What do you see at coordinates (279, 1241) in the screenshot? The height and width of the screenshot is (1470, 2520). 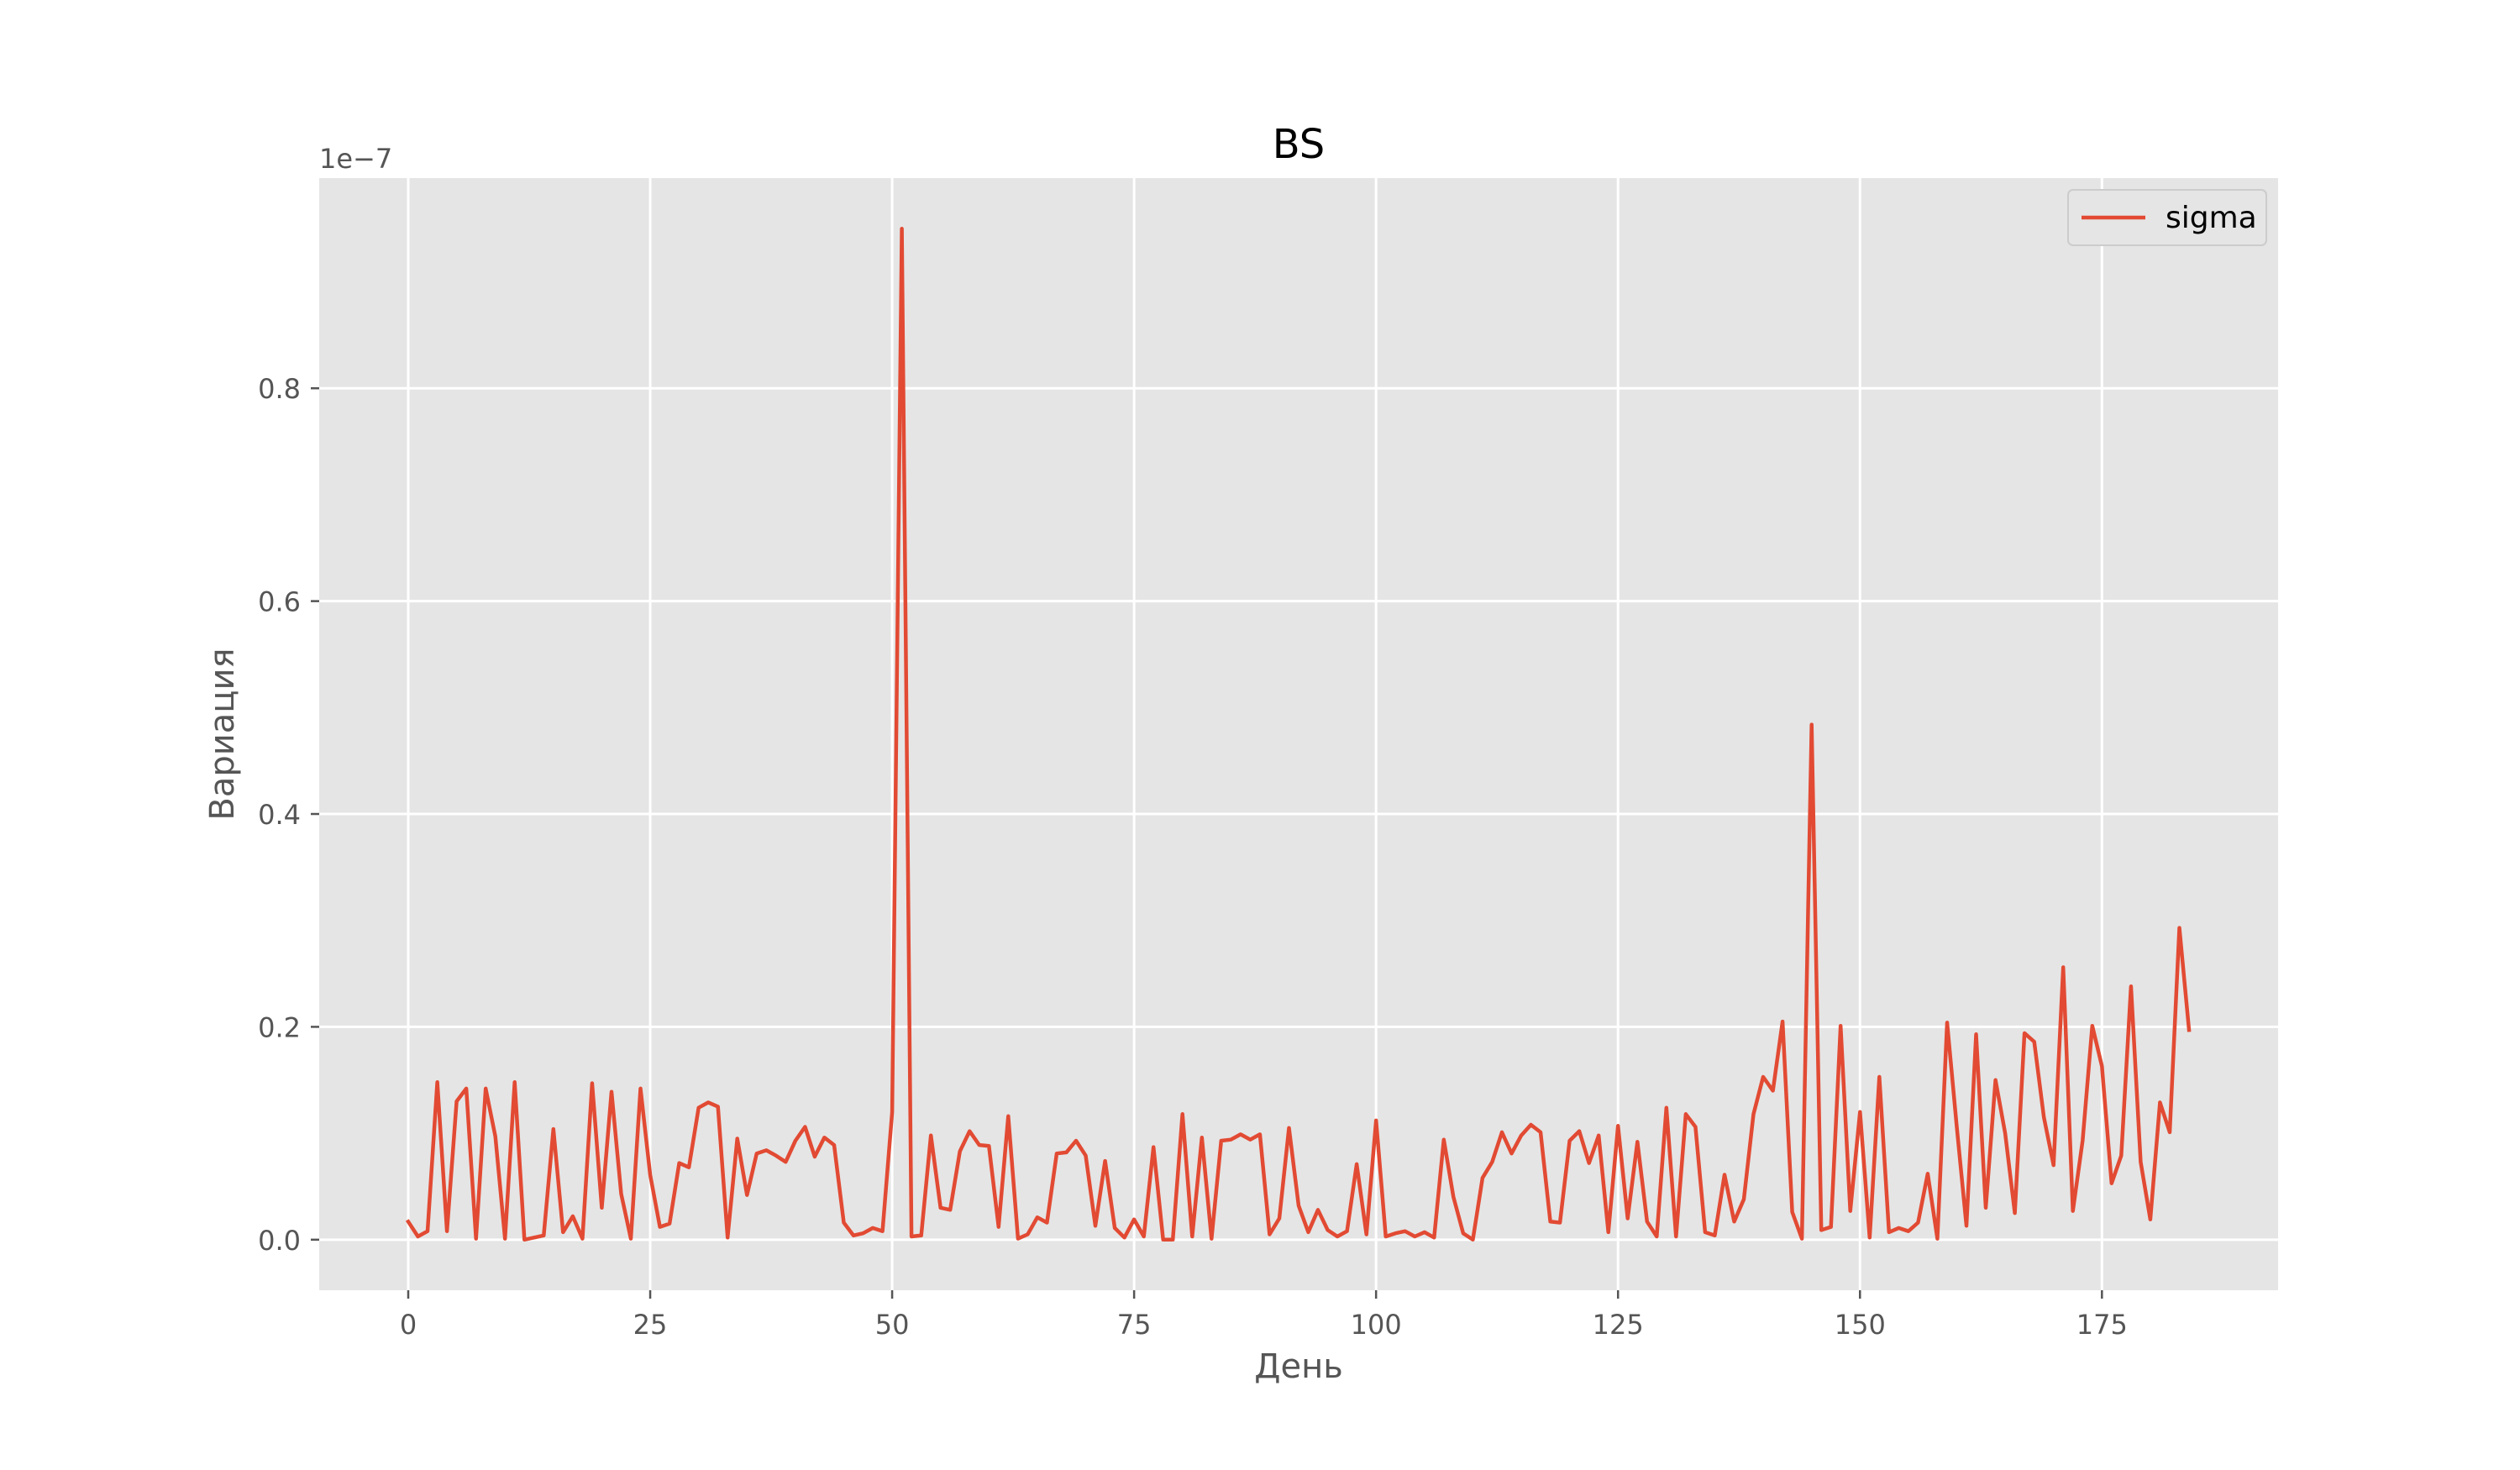 I see `y-tick-label: 0.0` at bounding box center [279, 1241].